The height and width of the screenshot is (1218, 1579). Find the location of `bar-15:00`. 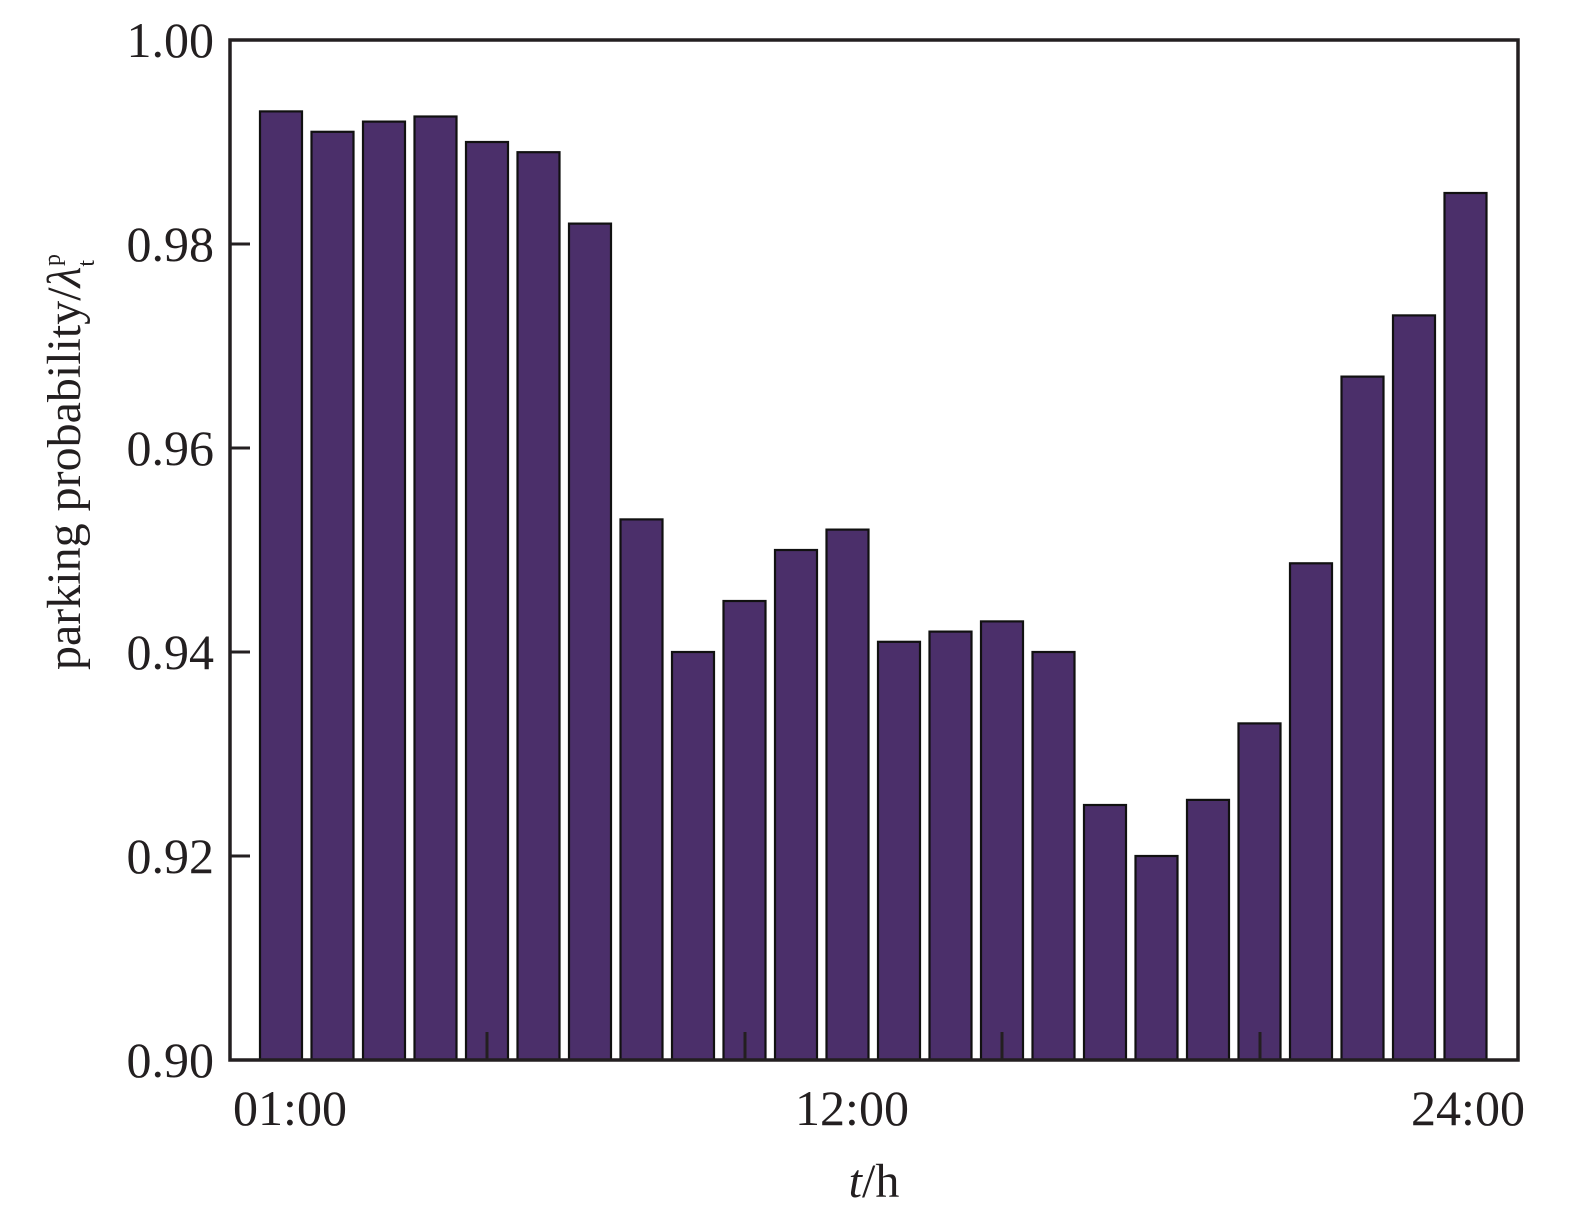

bar-15:00 is located at coordinates (1002, 841).